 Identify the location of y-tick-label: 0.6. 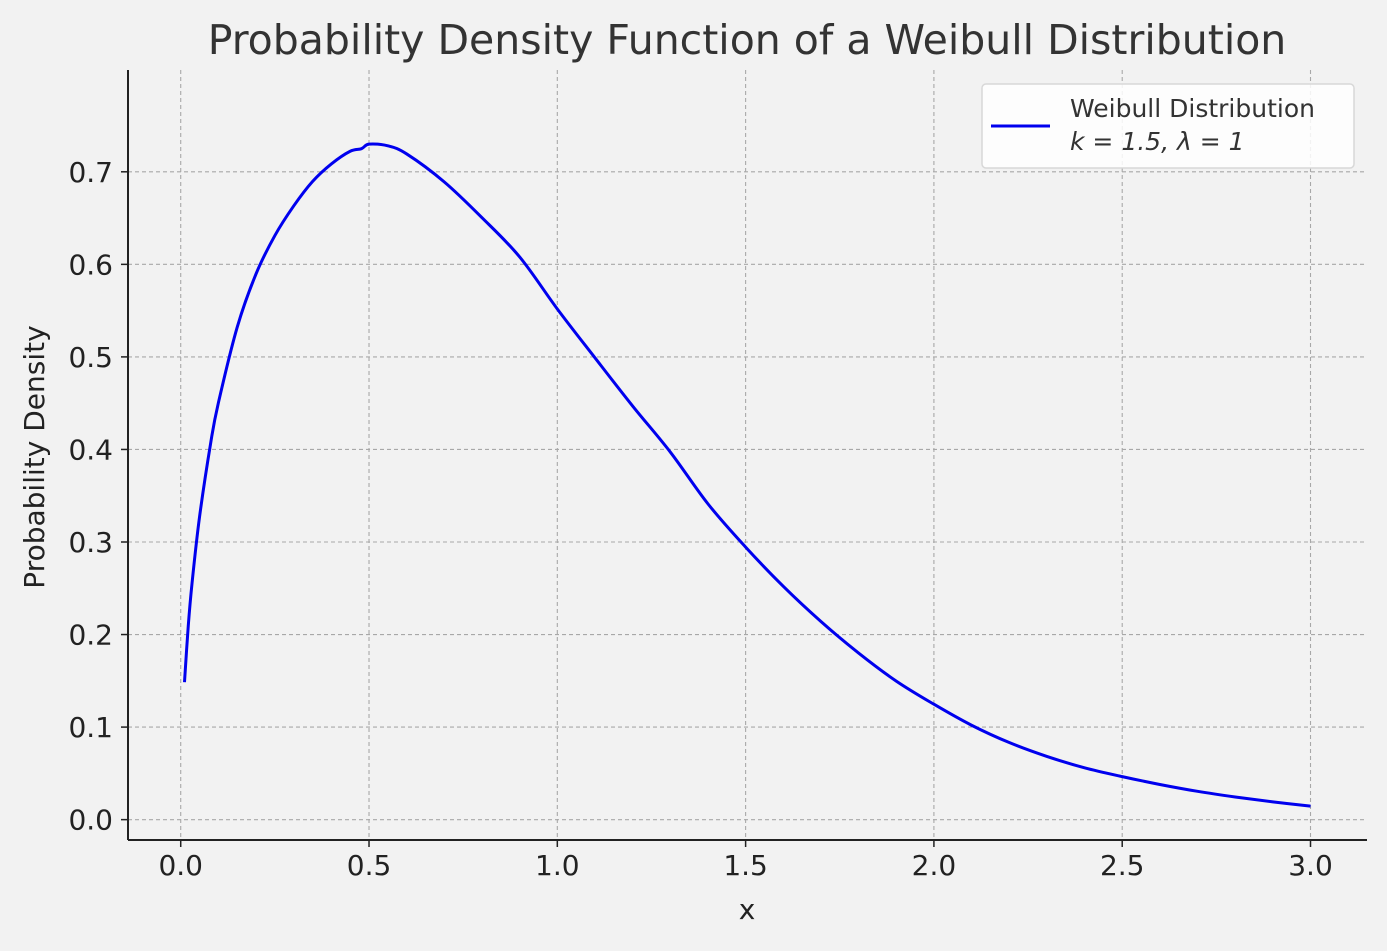
(90, 264).